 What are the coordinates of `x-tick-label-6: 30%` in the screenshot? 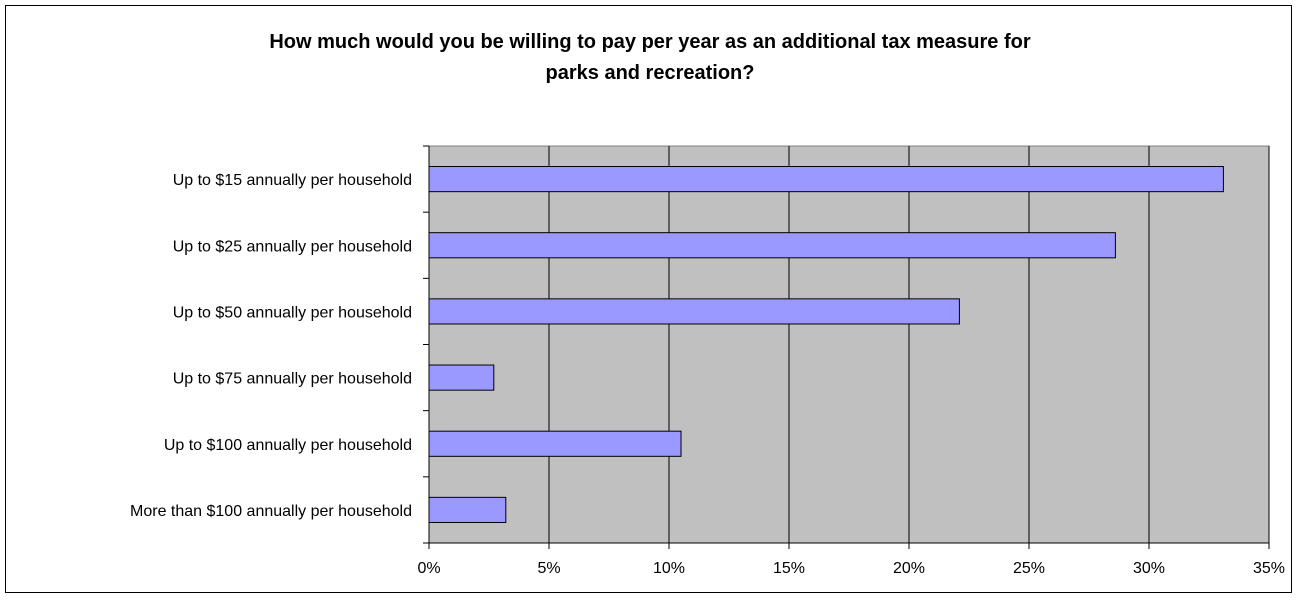 It's located at (1149, 568).